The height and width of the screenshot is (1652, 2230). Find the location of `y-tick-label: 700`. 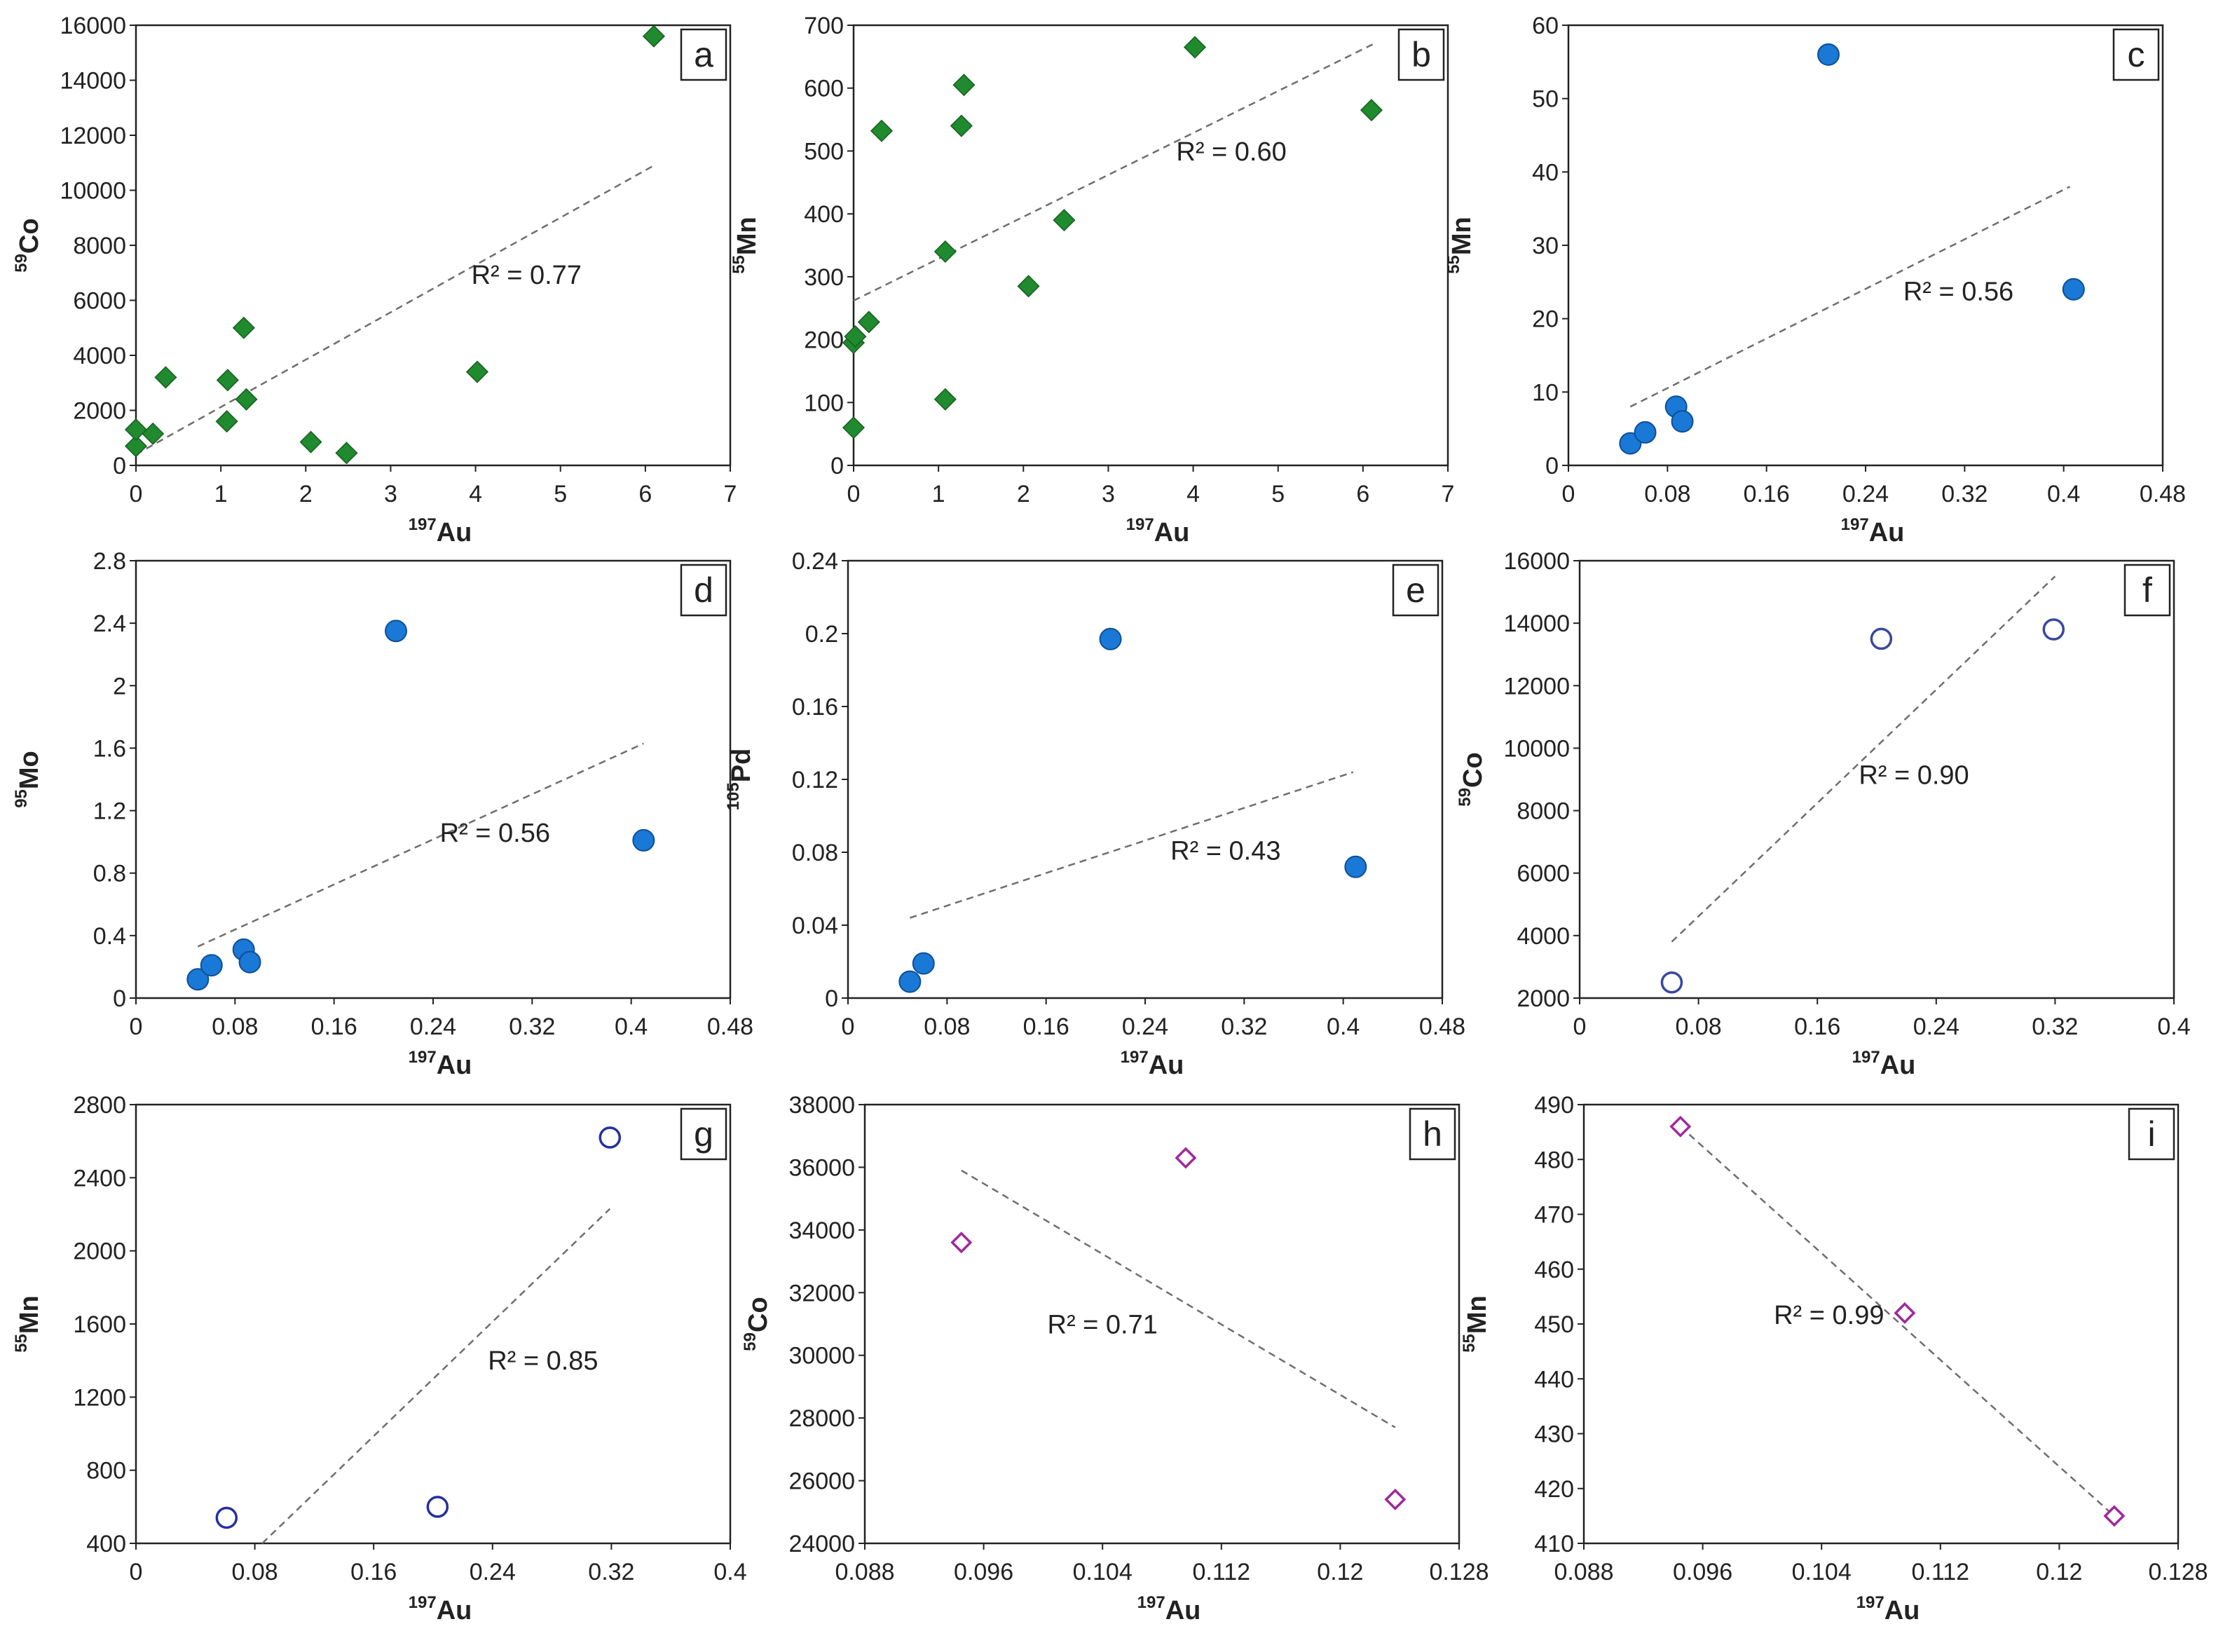

y-tick-label: 700 is located at coordinates (824, 26).